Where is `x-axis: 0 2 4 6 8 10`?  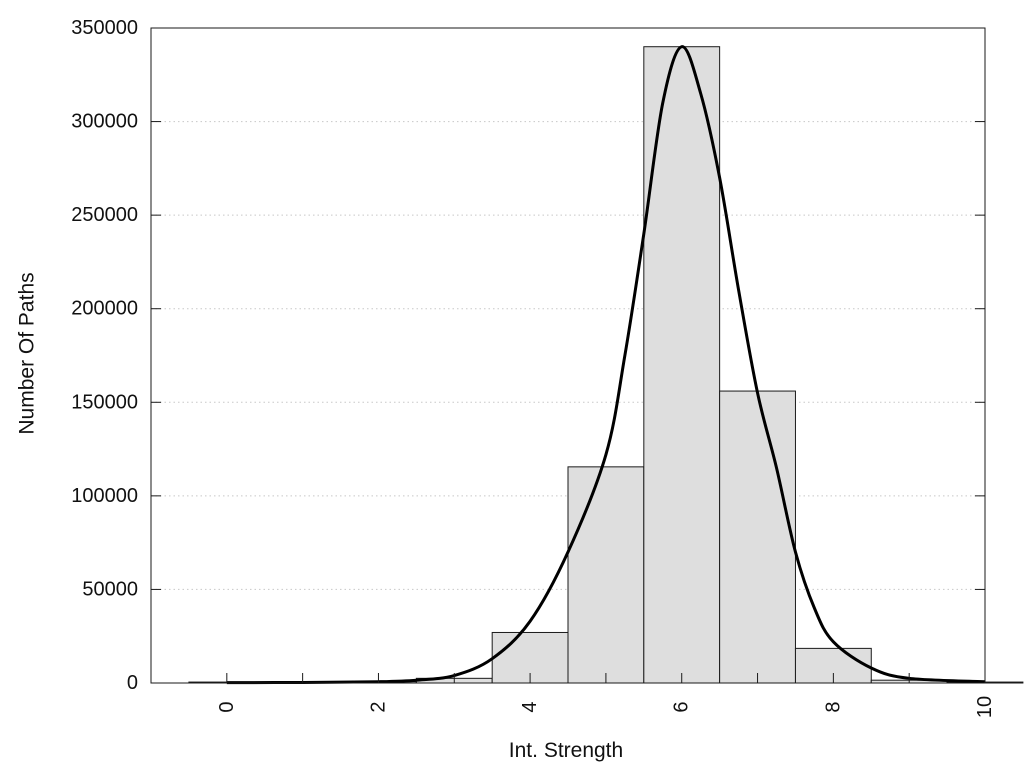 x-axis: 0 2 4 6 8 10 is located at coordinates (606, 695).